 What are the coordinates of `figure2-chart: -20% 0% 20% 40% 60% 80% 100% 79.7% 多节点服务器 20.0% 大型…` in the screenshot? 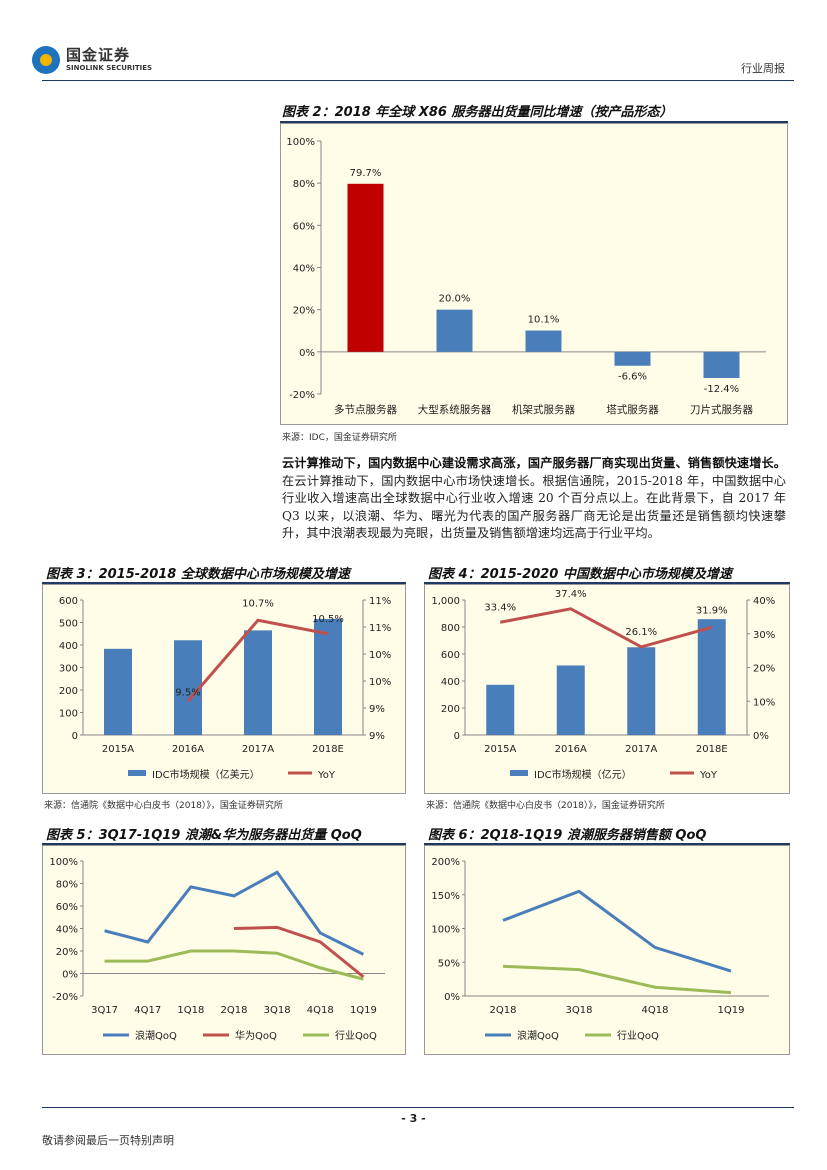 It's located at (526, 276).